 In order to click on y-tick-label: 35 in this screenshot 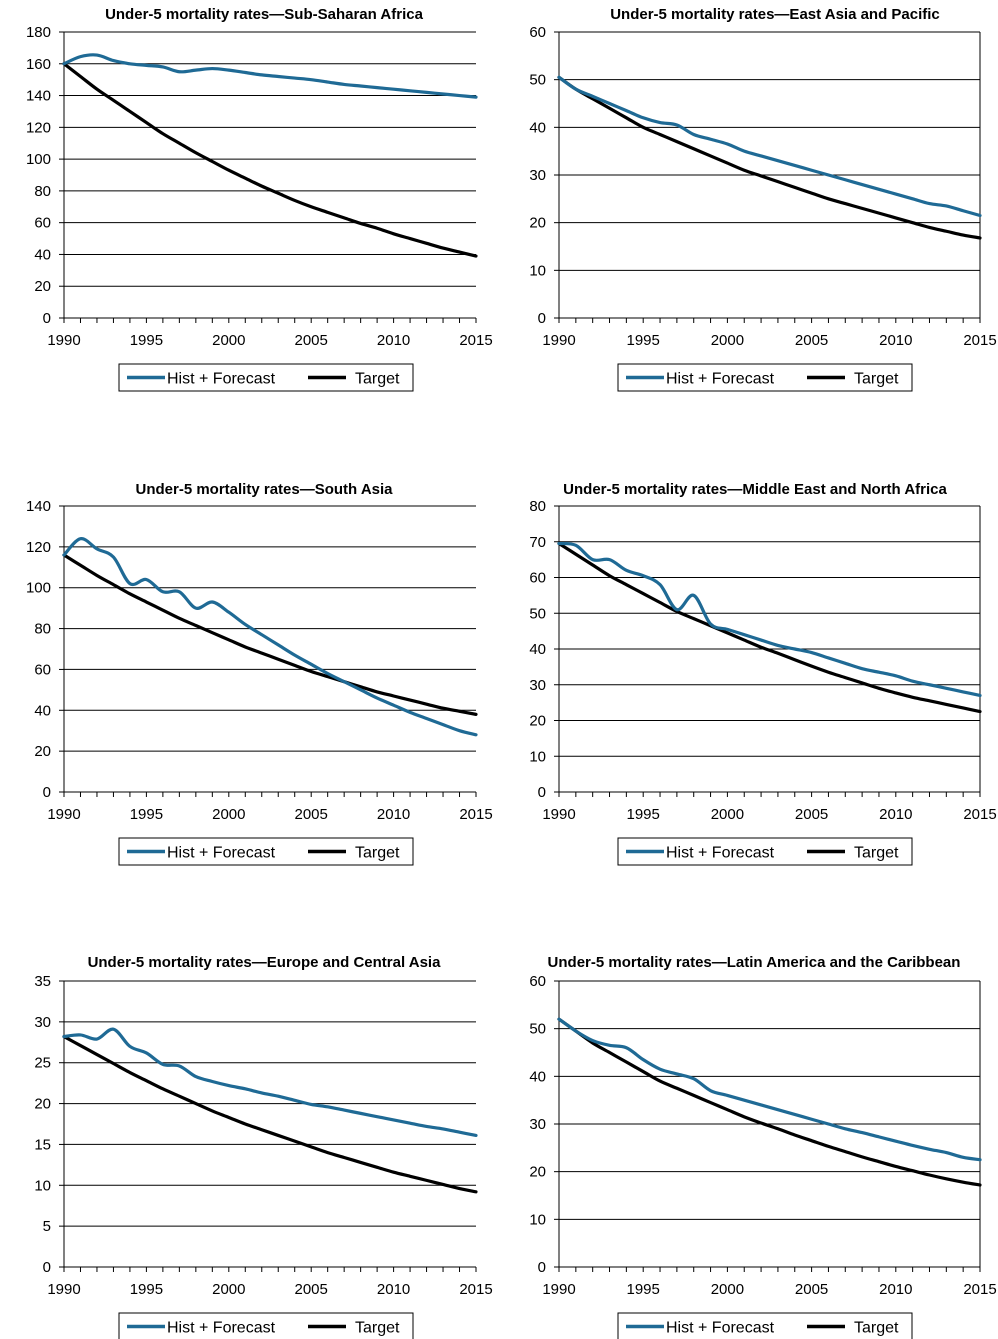, I will do `click(42, 981)`.